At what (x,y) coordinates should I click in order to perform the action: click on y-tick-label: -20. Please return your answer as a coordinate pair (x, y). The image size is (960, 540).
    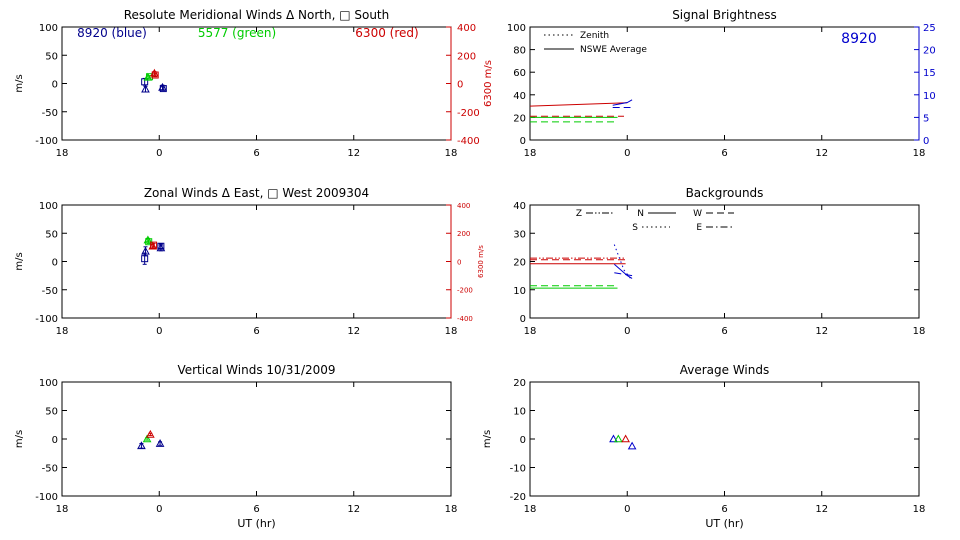
    Looking at the image, I should click on (518, 497).